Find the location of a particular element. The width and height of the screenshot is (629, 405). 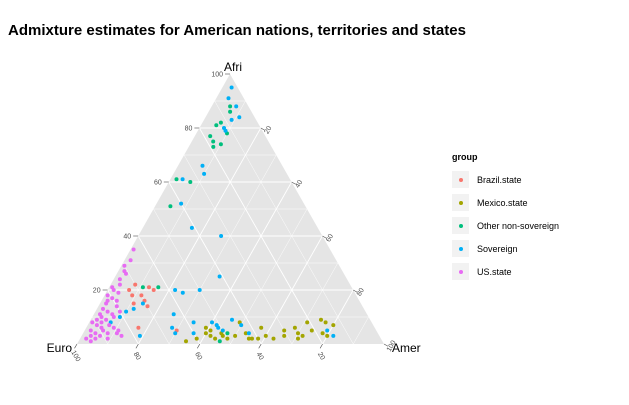

legend-label: Sovereign is located at coordinates (497, 248).